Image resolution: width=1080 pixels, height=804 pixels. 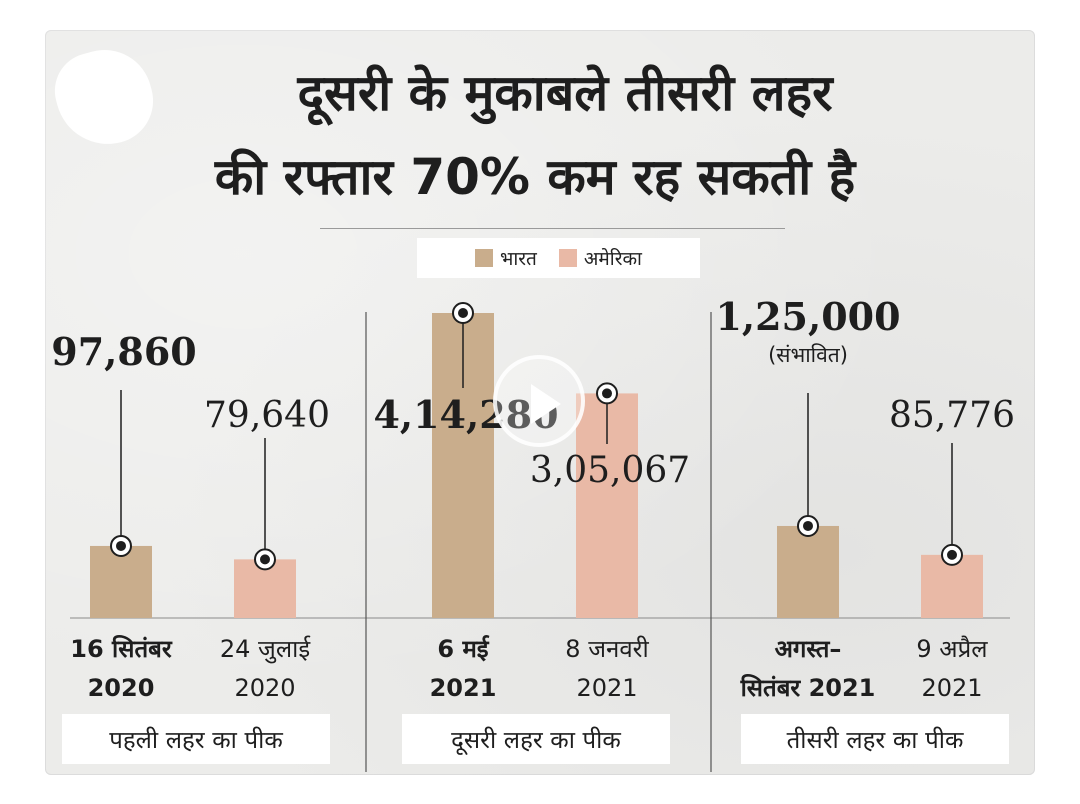 I want to click on title-rule, so click(x=552, y=228).